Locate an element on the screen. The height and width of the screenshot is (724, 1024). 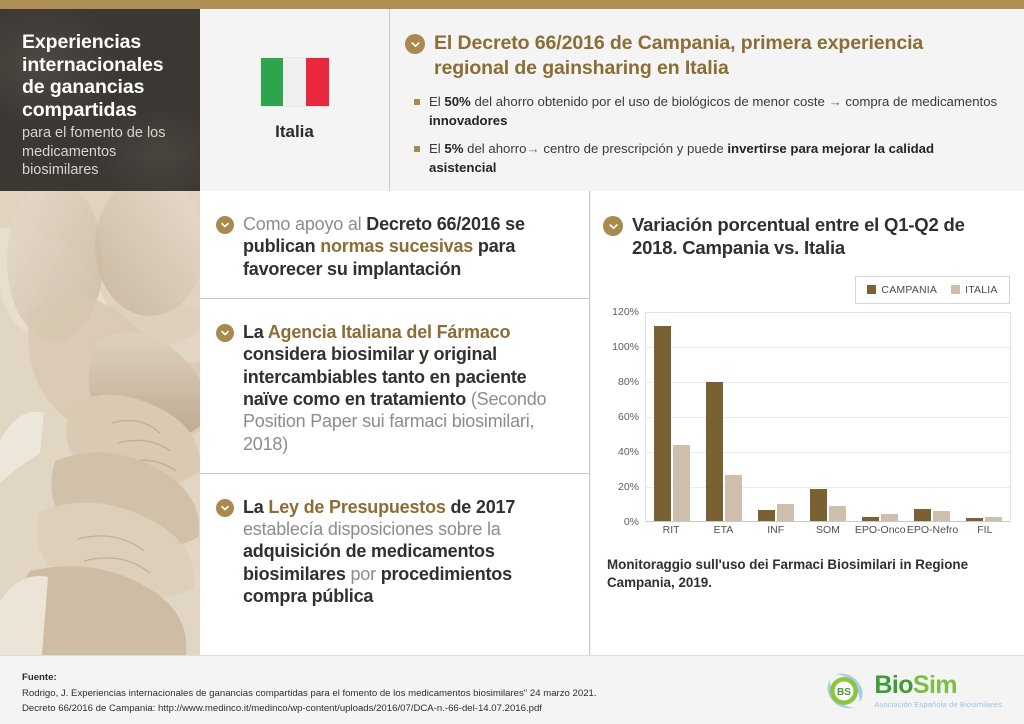
plot-area is located at coordinates (828, 416).